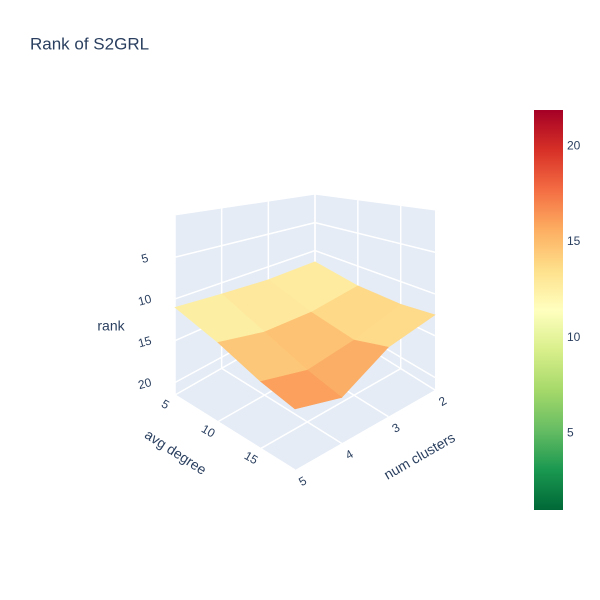 This screenshot has width=600, height=600. What do you see at coordinates (208, 431) in the screenshot?
I see `y-tick-label: 10` at bounding box center [208, 431].